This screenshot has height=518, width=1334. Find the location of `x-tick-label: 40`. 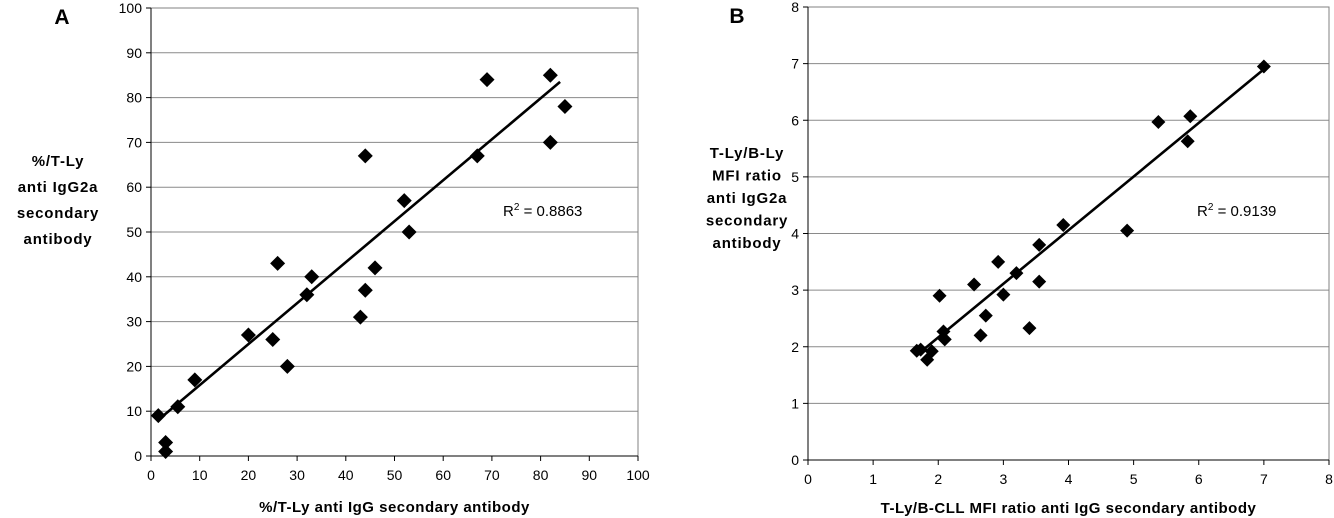

x-tick-label: 40 is located at coordinates (346, 475).